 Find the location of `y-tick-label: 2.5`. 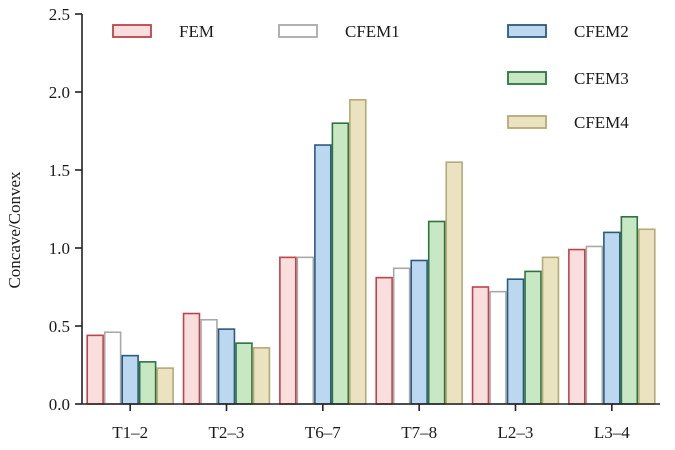

y-tick-label: 2.5 is located at coordinates (59, 14).